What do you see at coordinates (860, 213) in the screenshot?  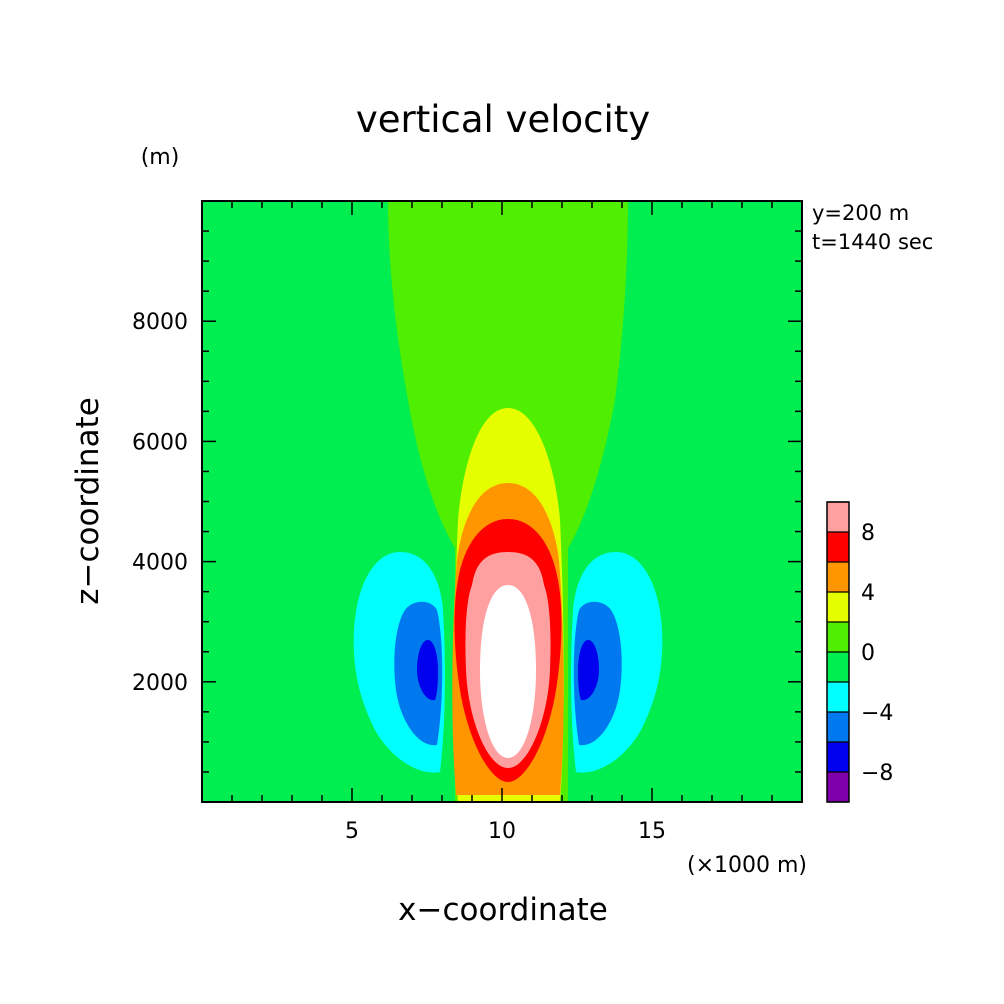 I see `annotation-y-value: y=200 m` at bounding box center [860, 213].